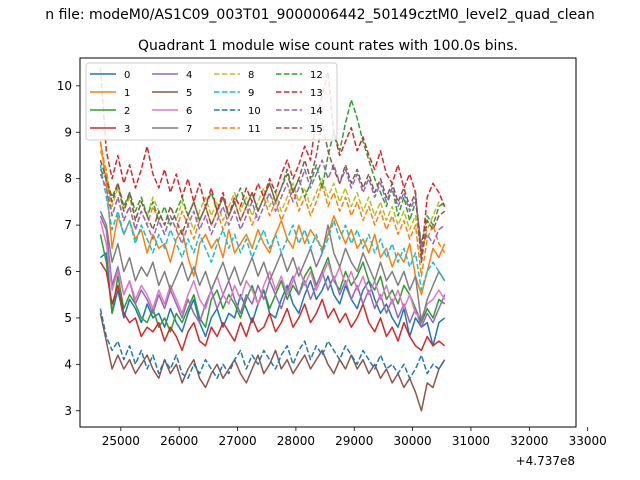  Describe the element at coordinates (110, 111) in the screenshot. I see `legend-item-2: 2` at that location.